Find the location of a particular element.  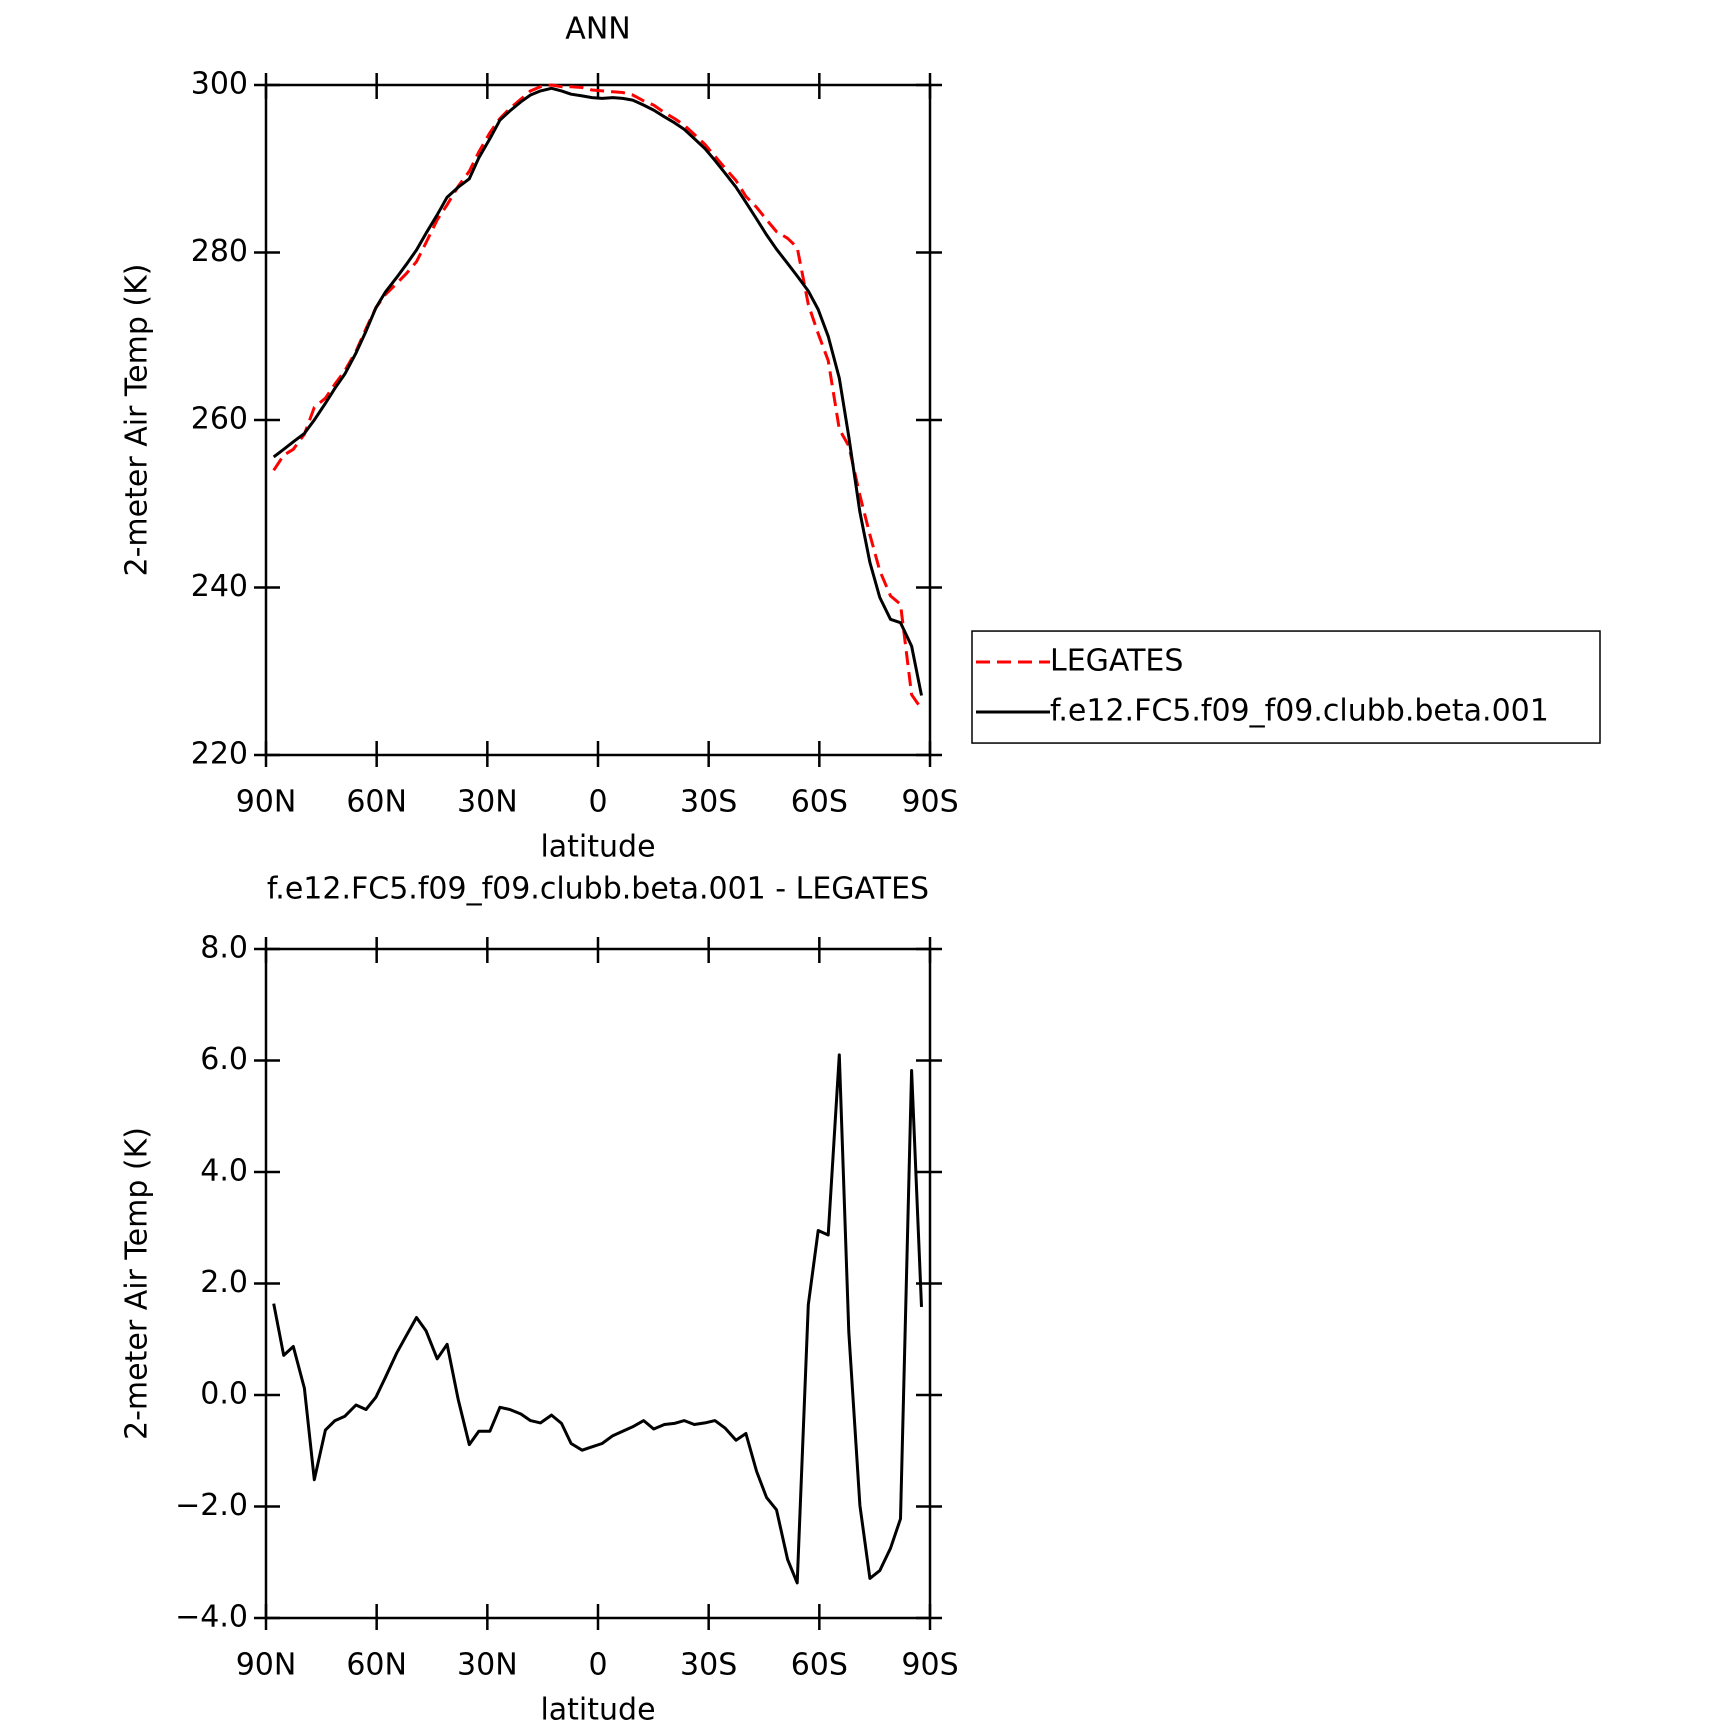

y-tick-label: 8.0 is located at coordinates (224, 948).